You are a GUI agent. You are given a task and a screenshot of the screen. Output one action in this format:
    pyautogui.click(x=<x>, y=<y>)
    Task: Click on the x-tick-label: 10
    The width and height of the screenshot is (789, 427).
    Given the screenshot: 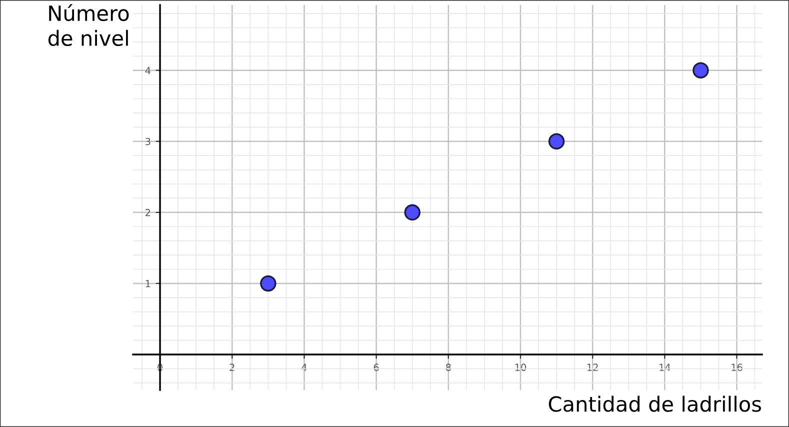 What is the action you would take?
    pyautogui.click(x=520, y=368)
    